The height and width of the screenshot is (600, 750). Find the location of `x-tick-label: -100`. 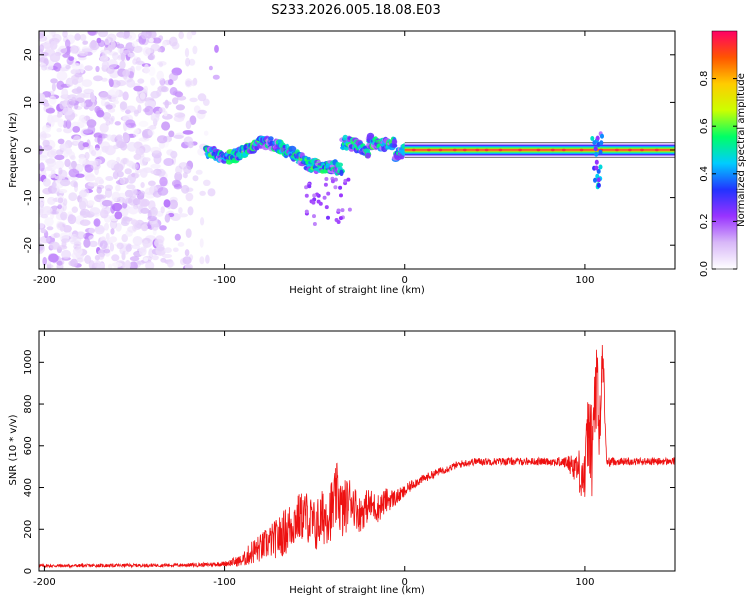

x-tick-label: -100 is located at coordinates (224, 582).